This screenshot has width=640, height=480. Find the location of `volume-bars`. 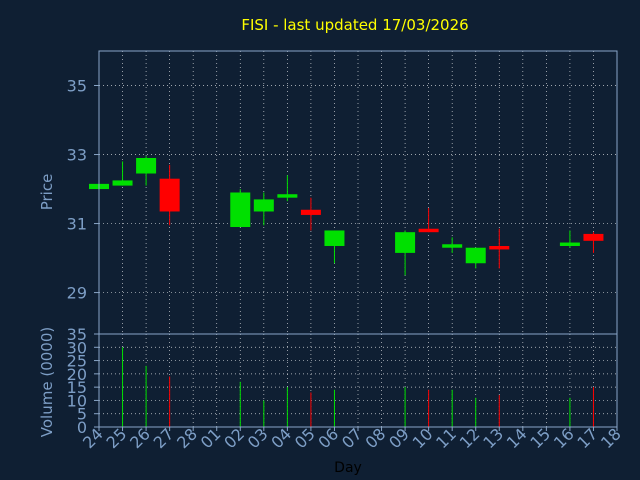

volume-bars is located at coordinates (358, 387).